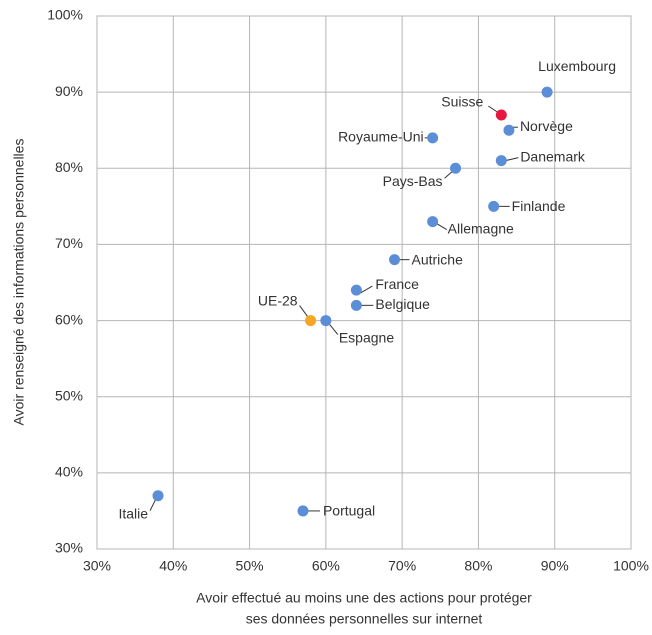 This screenshot has width=652, height=635. Describe the element at coordinates (278, 300) in the screenshot. I see `point-label: UE-28` at that location.